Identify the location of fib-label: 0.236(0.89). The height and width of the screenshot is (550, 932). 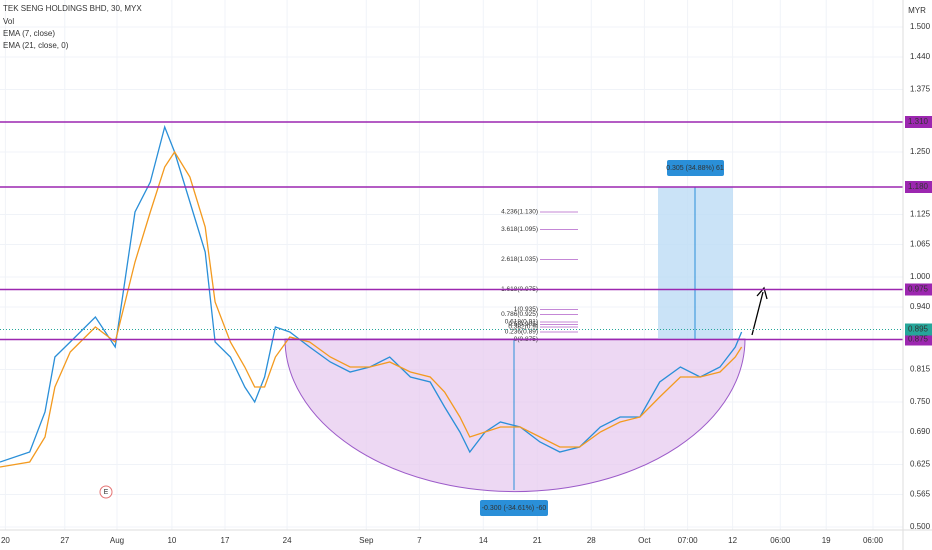
(521, 332).